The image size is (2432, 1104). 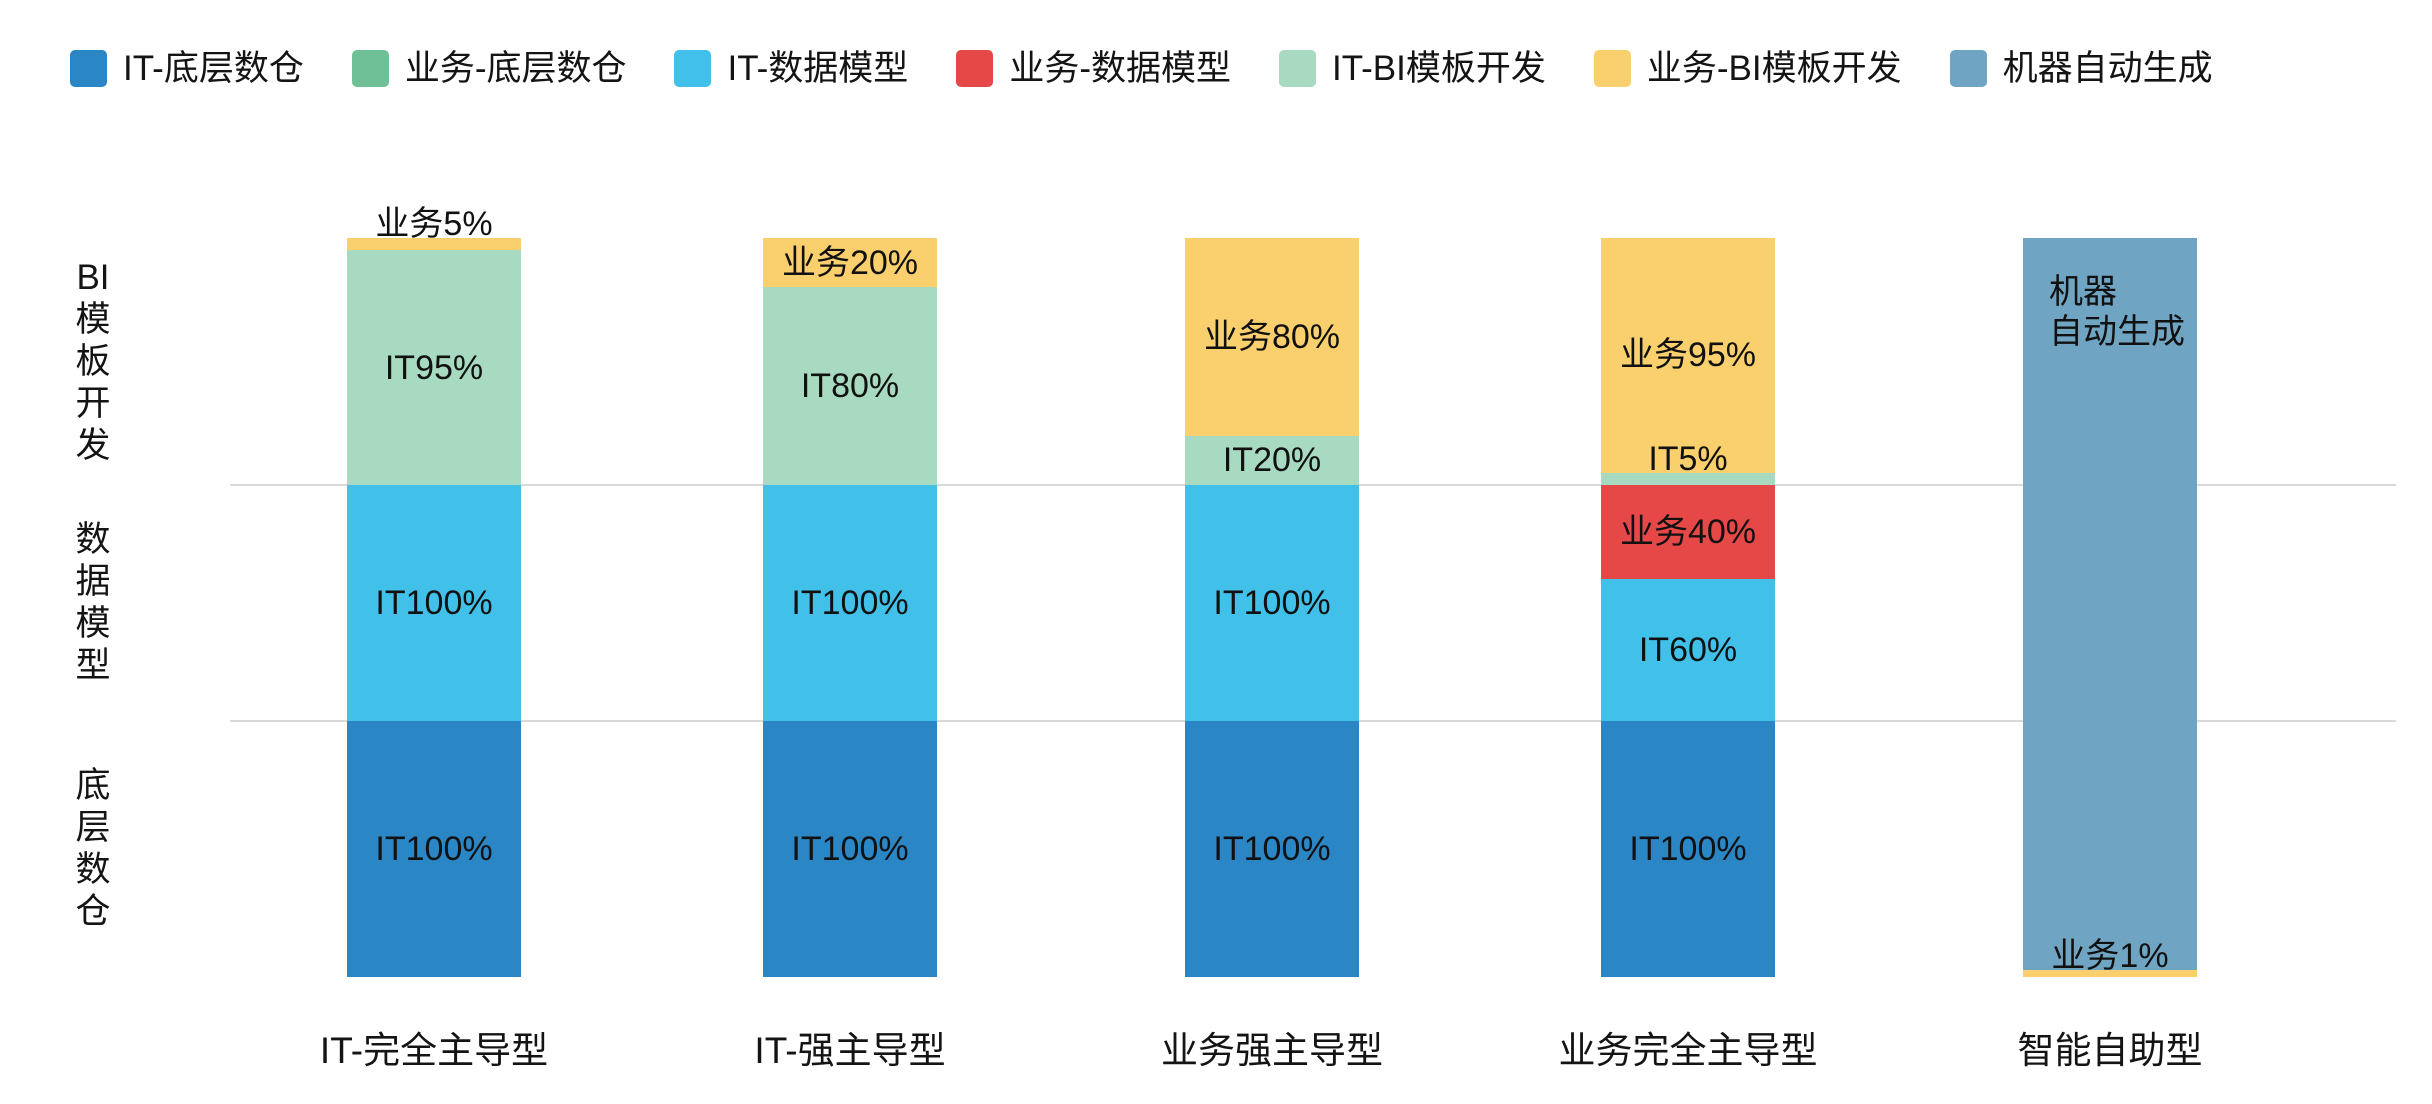 I want to click on legend-item: 机器自动生成, so click(x=2081, y=68).